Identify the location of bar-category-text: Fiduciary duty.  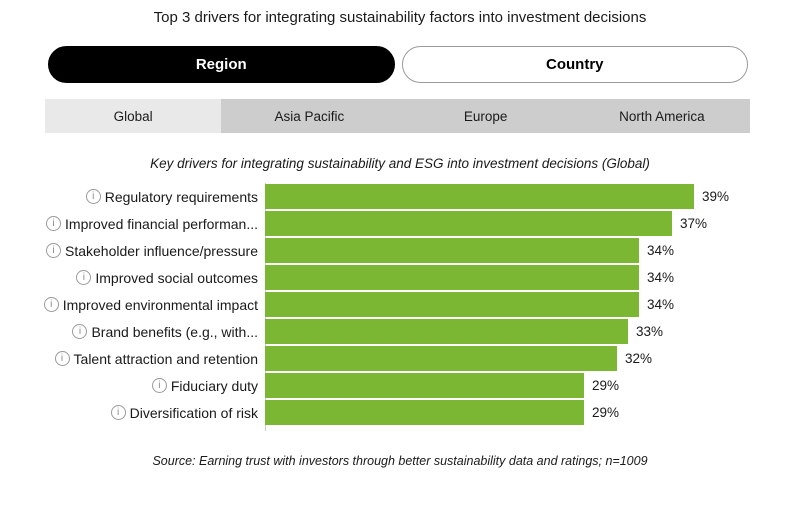
(214, 385).